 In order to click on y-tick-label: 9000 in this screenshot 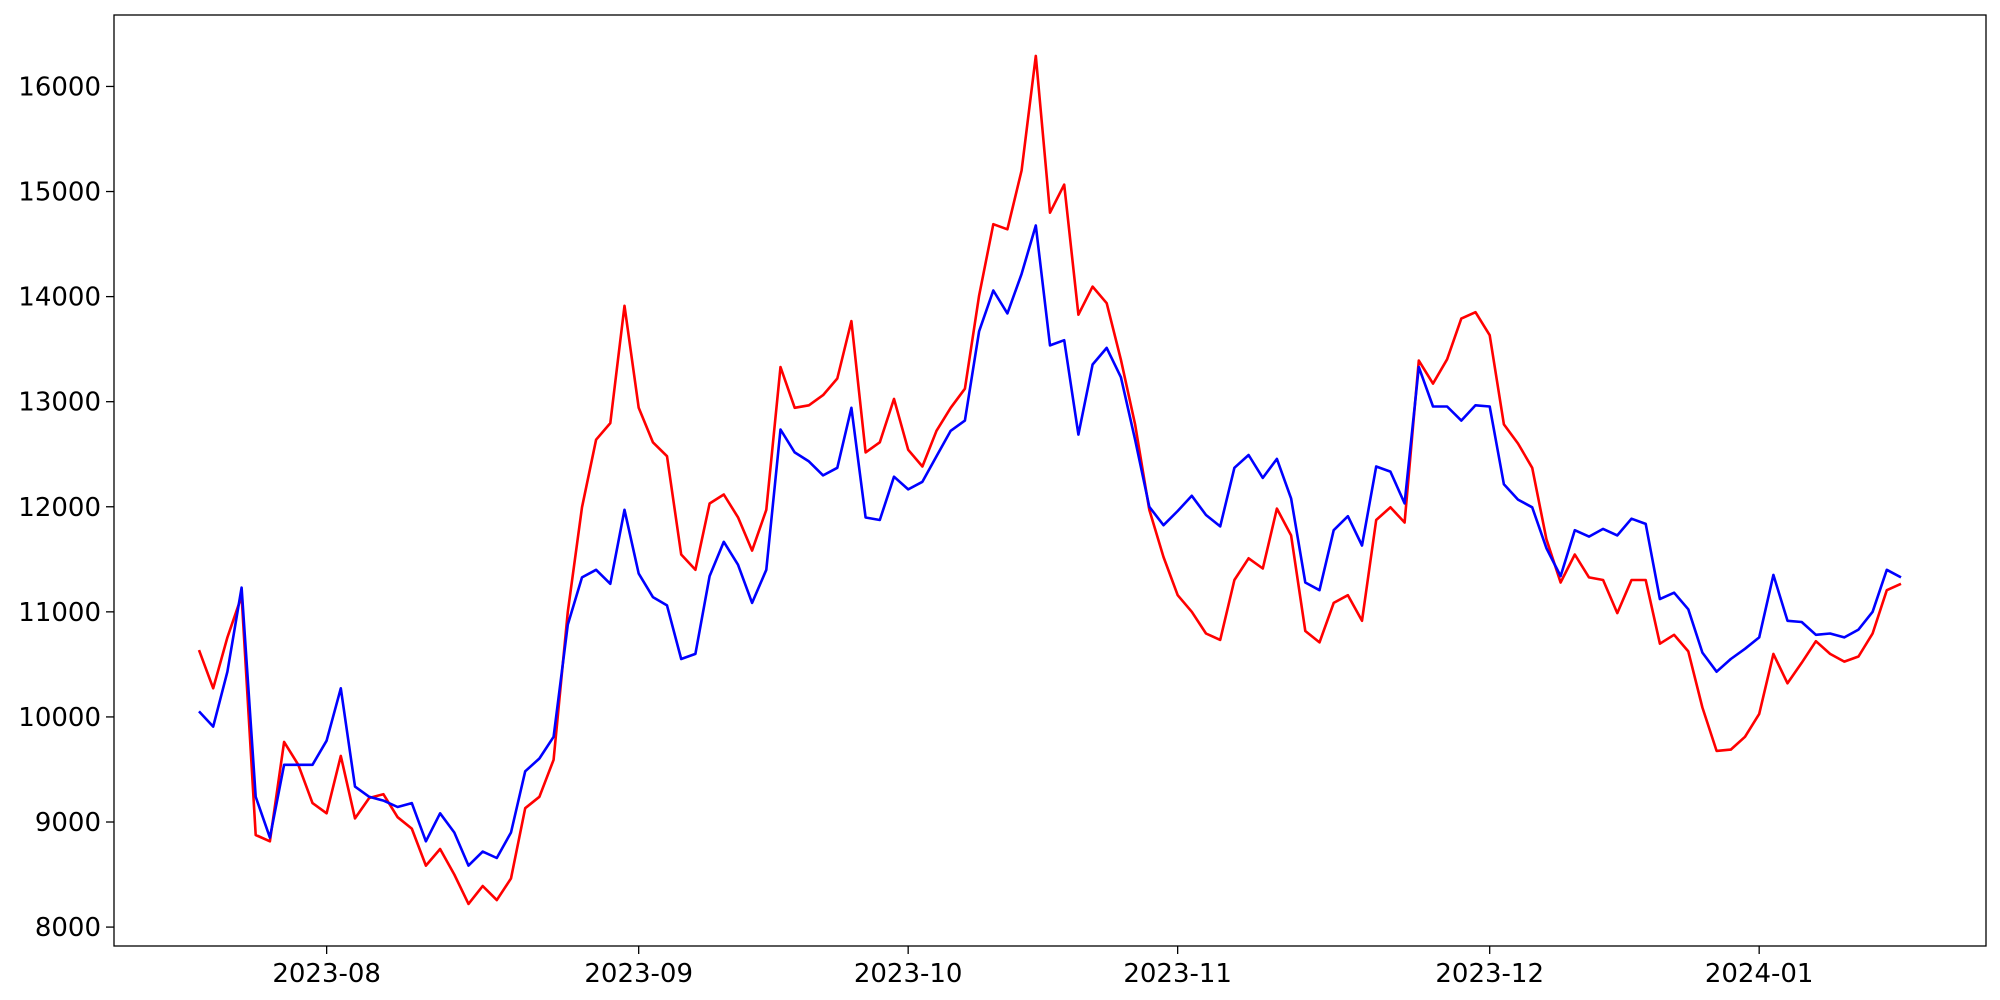, I will do `click(68, 823)`.